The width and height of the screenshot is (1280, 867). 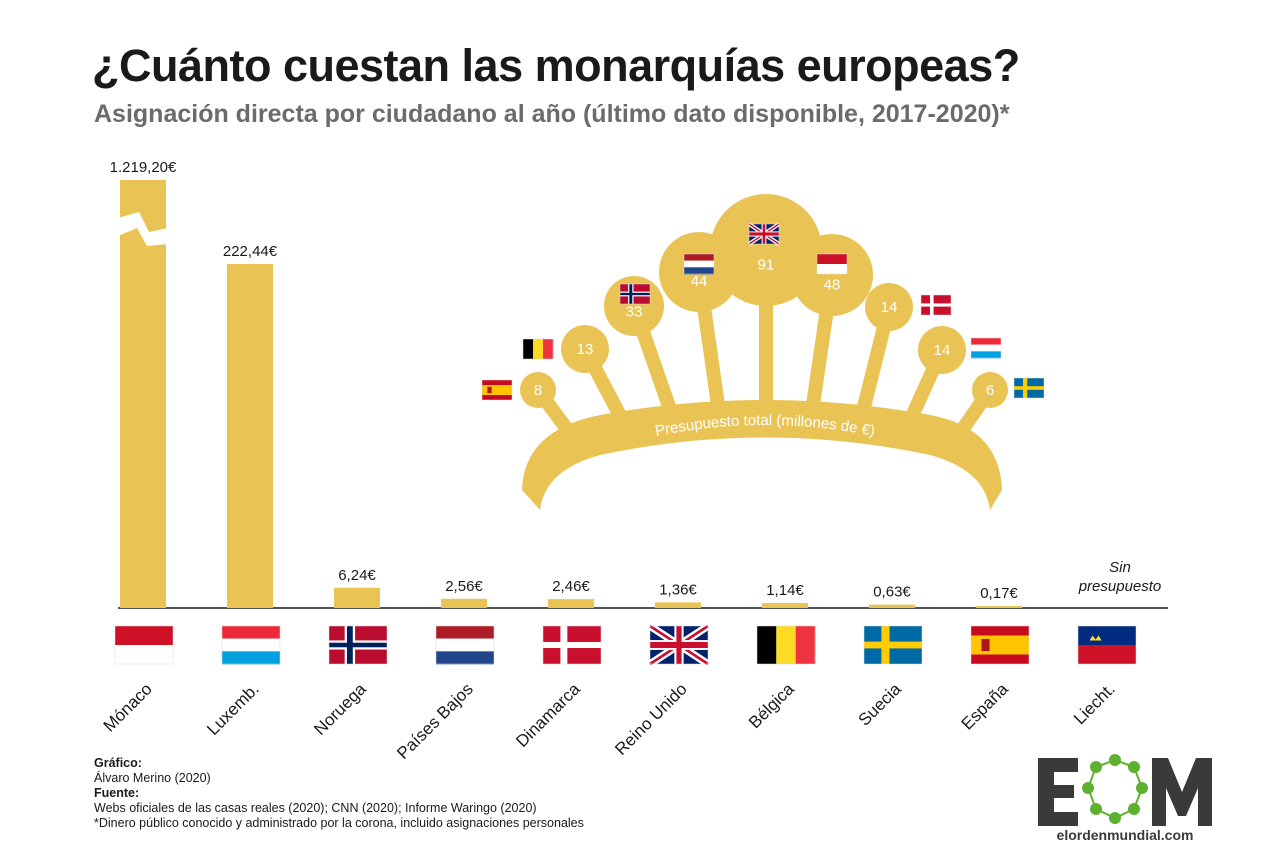 What do you see at coordinates (634, 312) in the screenshot?
I see `crown-value-2: 33` at bounding box center [634, 312].